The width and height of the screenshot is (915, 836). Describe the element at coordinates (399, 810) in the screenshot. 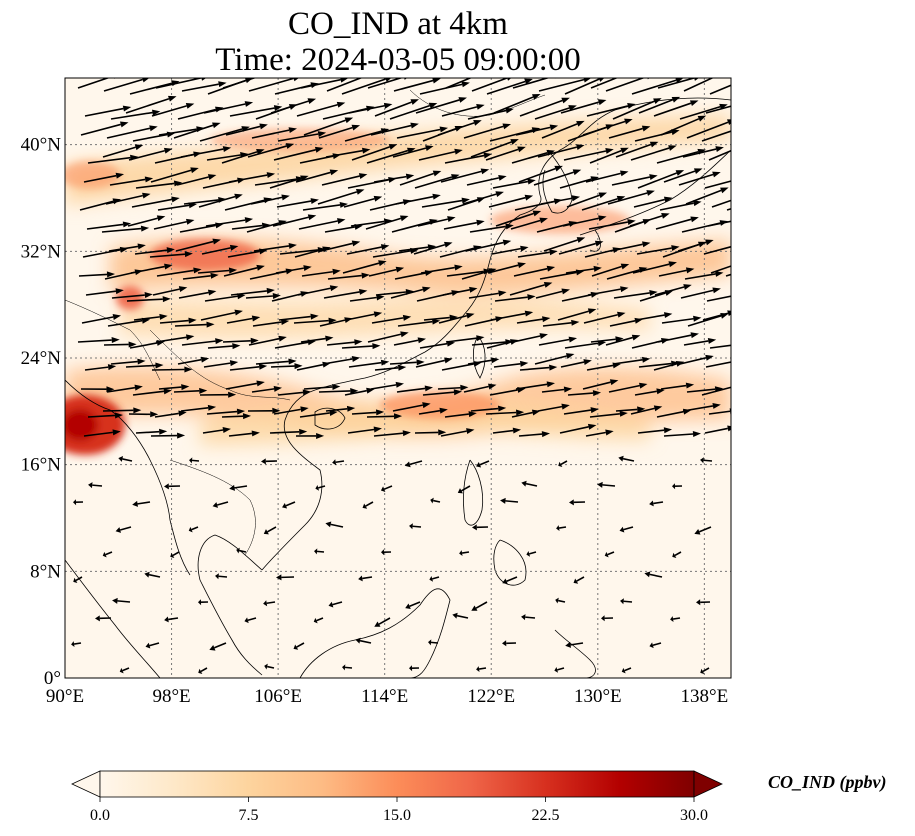

I see `colorbar-ticks: 0.0 7.5 15.0 22.5 30.0` at that location.